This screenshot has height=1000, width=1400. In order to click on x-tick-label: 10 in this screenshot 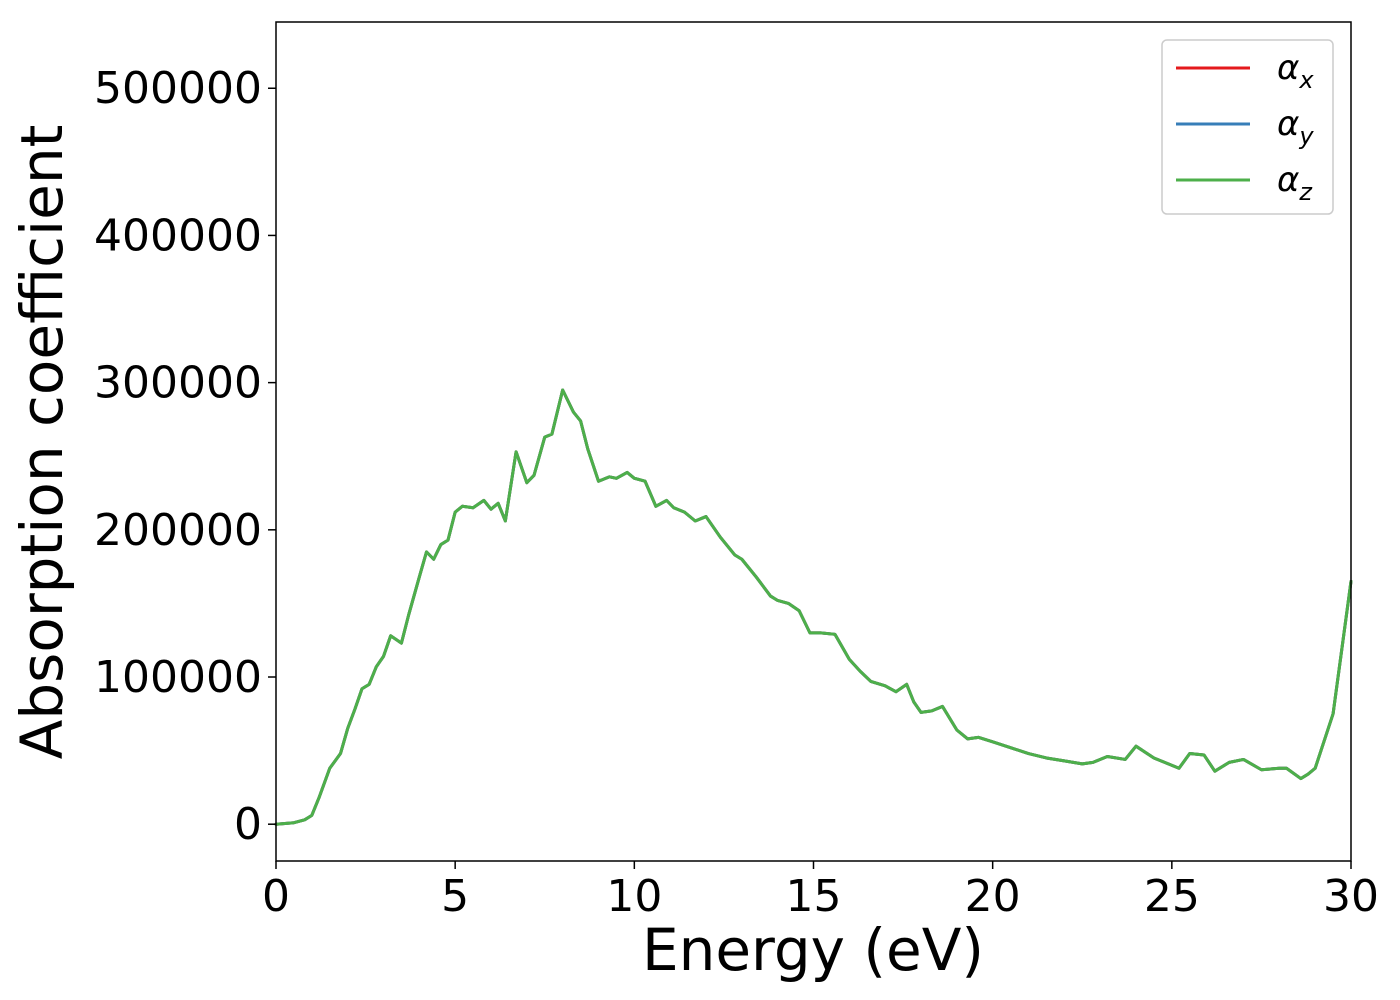, I will do `click(634, 896)`.